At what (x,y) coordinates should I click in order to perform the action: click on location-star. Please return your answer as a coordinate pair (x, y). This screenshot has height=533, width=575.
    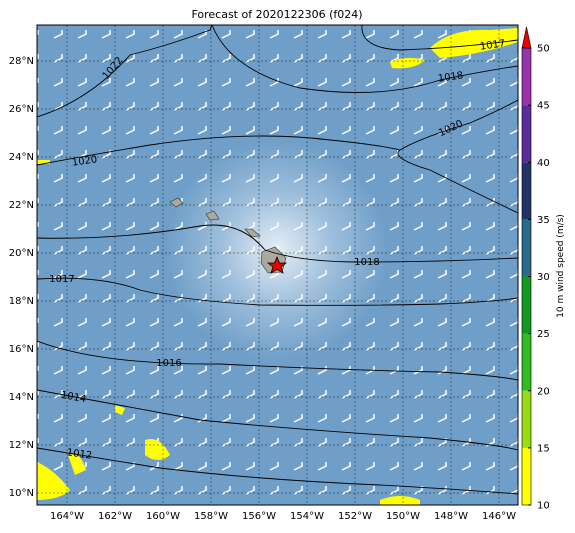
    Looking at the image, I should click on (277, 264).